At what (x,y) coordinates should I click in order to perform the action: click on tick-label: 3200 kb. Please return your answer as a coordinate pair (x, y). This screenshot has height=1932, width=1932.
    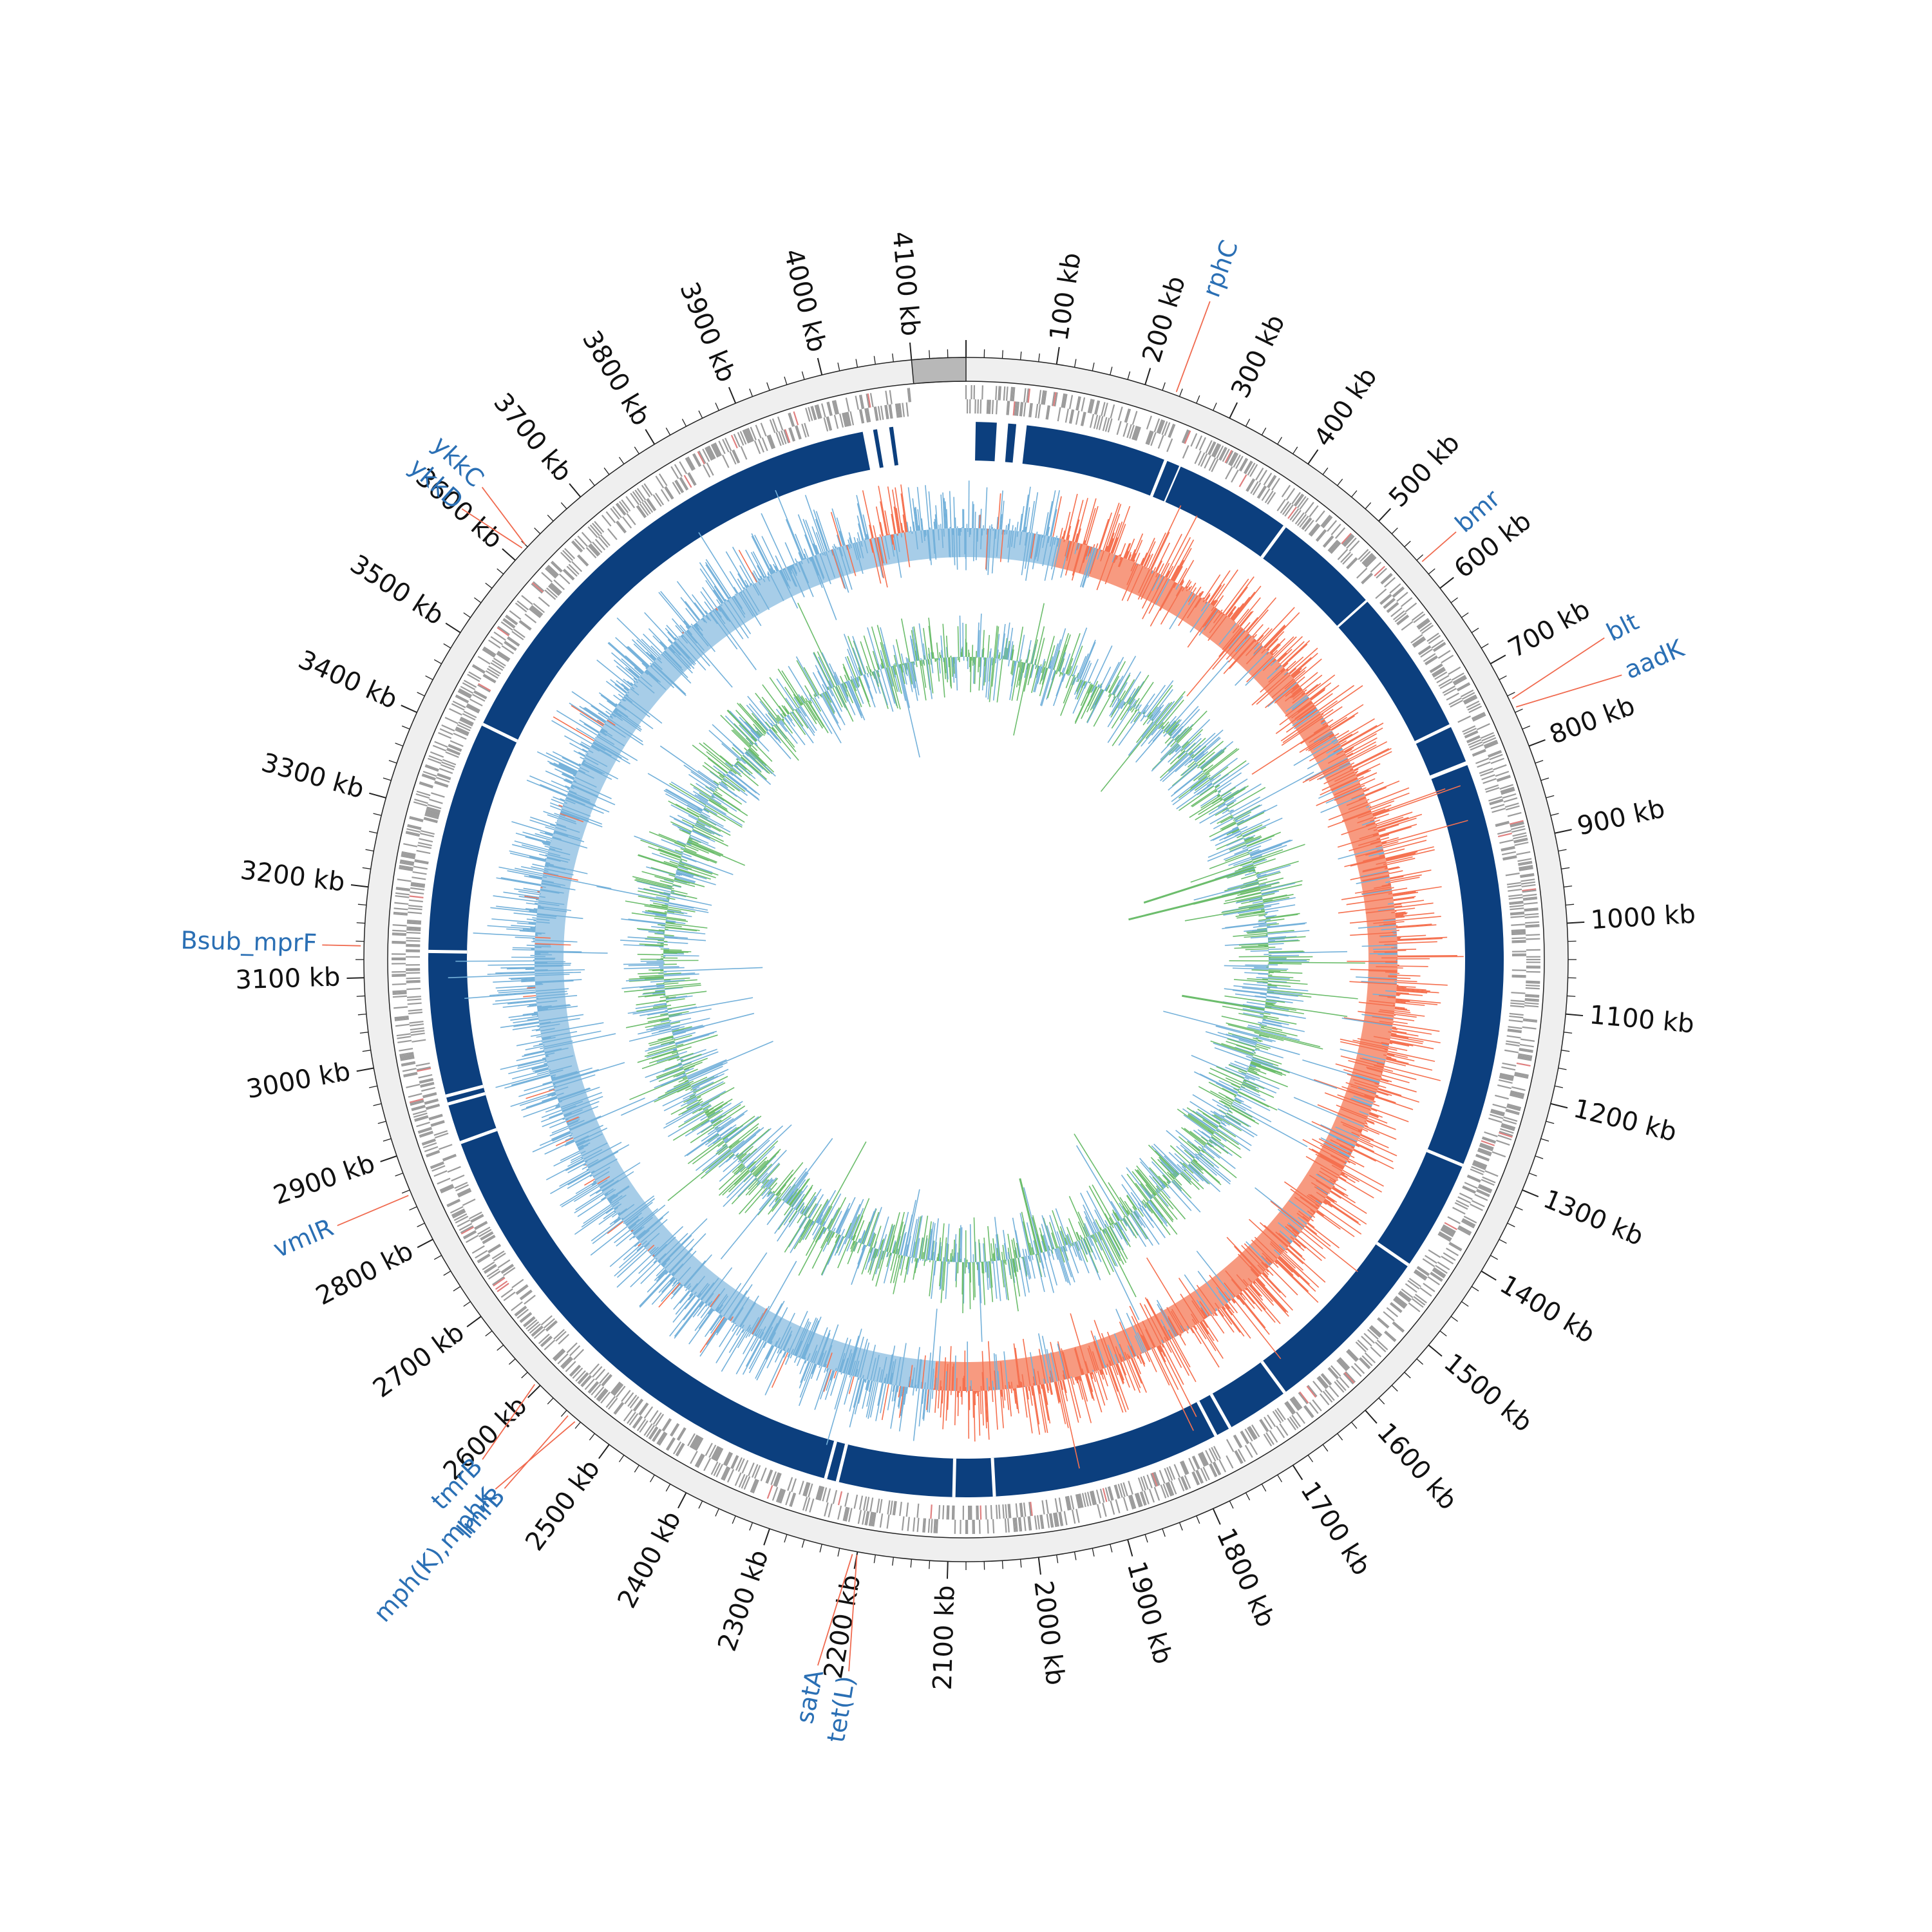
    Looking at the image, I should click on (293, 876).